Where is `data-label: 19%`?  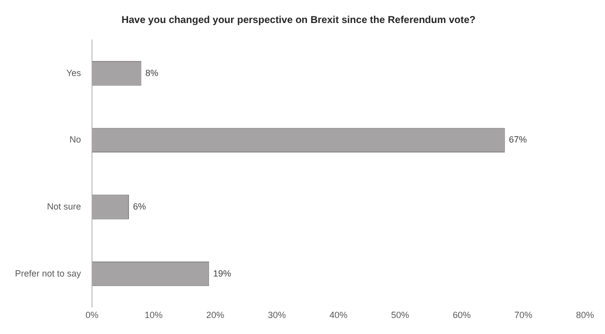 data-label: 19% is located at coordinates (222, 273).